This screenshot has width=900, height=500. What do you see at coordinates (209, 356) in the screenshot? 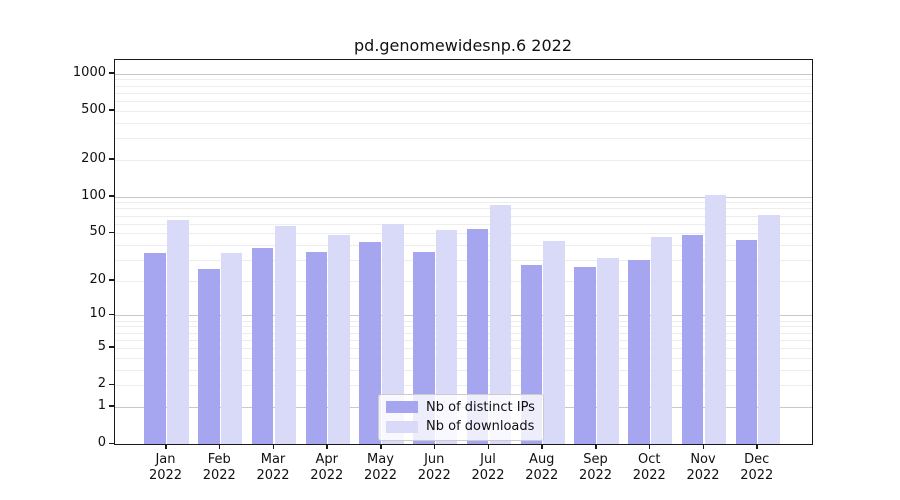
I see `bar-distinct-ips-feb` at bounding box center [209, 356].